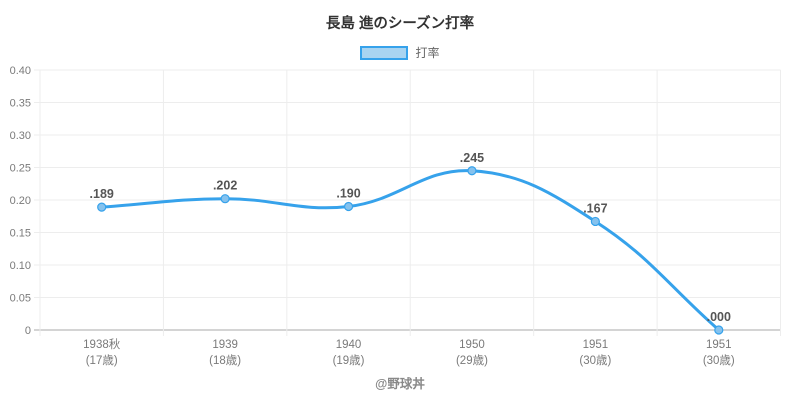 The width and height of the screenshot is (800, 400). What do you see at coordinates (472, 158) in the screenshot?
I see `data-point-label: .245` at bounding box center [472, 158].